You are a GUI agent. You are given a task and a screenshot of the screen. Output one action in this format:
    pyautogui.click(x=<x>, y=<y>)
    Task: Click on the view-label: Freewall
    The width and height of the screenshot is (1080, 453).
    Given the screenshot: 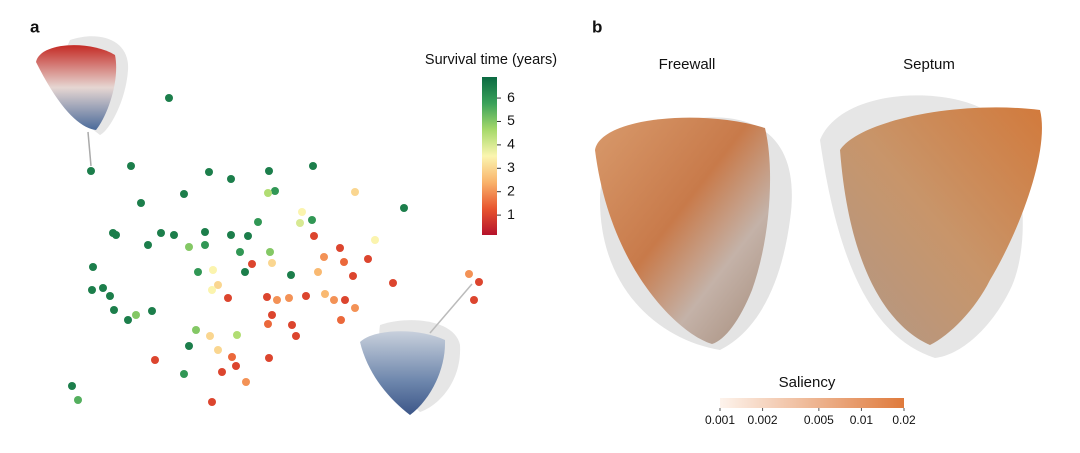 What is the action you would take?
    pyautogui.click(x=687, y=64)
    